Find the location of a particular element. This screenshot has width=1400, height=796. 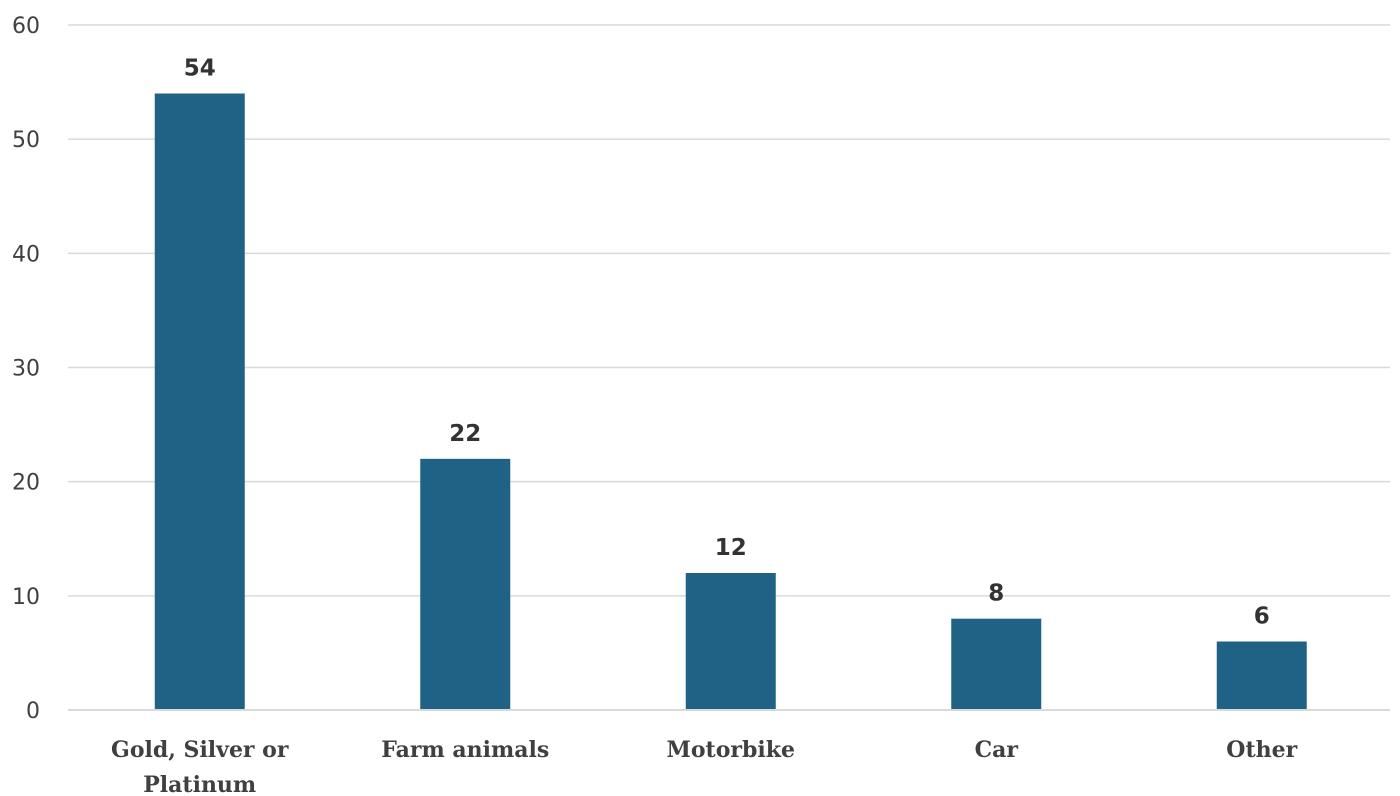

x-category-label: Gold, Silver or is located at coordinates (200, 750).